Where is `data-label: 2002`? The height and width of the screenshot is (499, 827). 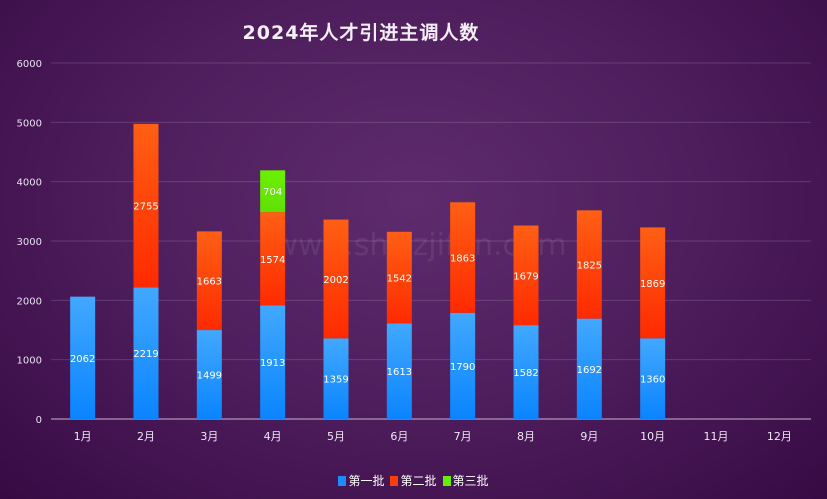 data-label: 2002 is located at coordinates (335, 280).